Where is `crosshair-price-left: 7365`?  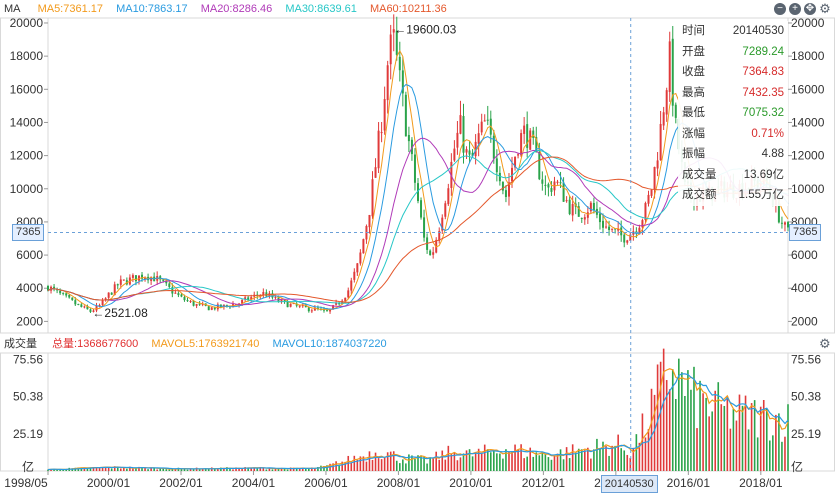
crosshair-price-left: 7365 is located at coordinates (28, 233).